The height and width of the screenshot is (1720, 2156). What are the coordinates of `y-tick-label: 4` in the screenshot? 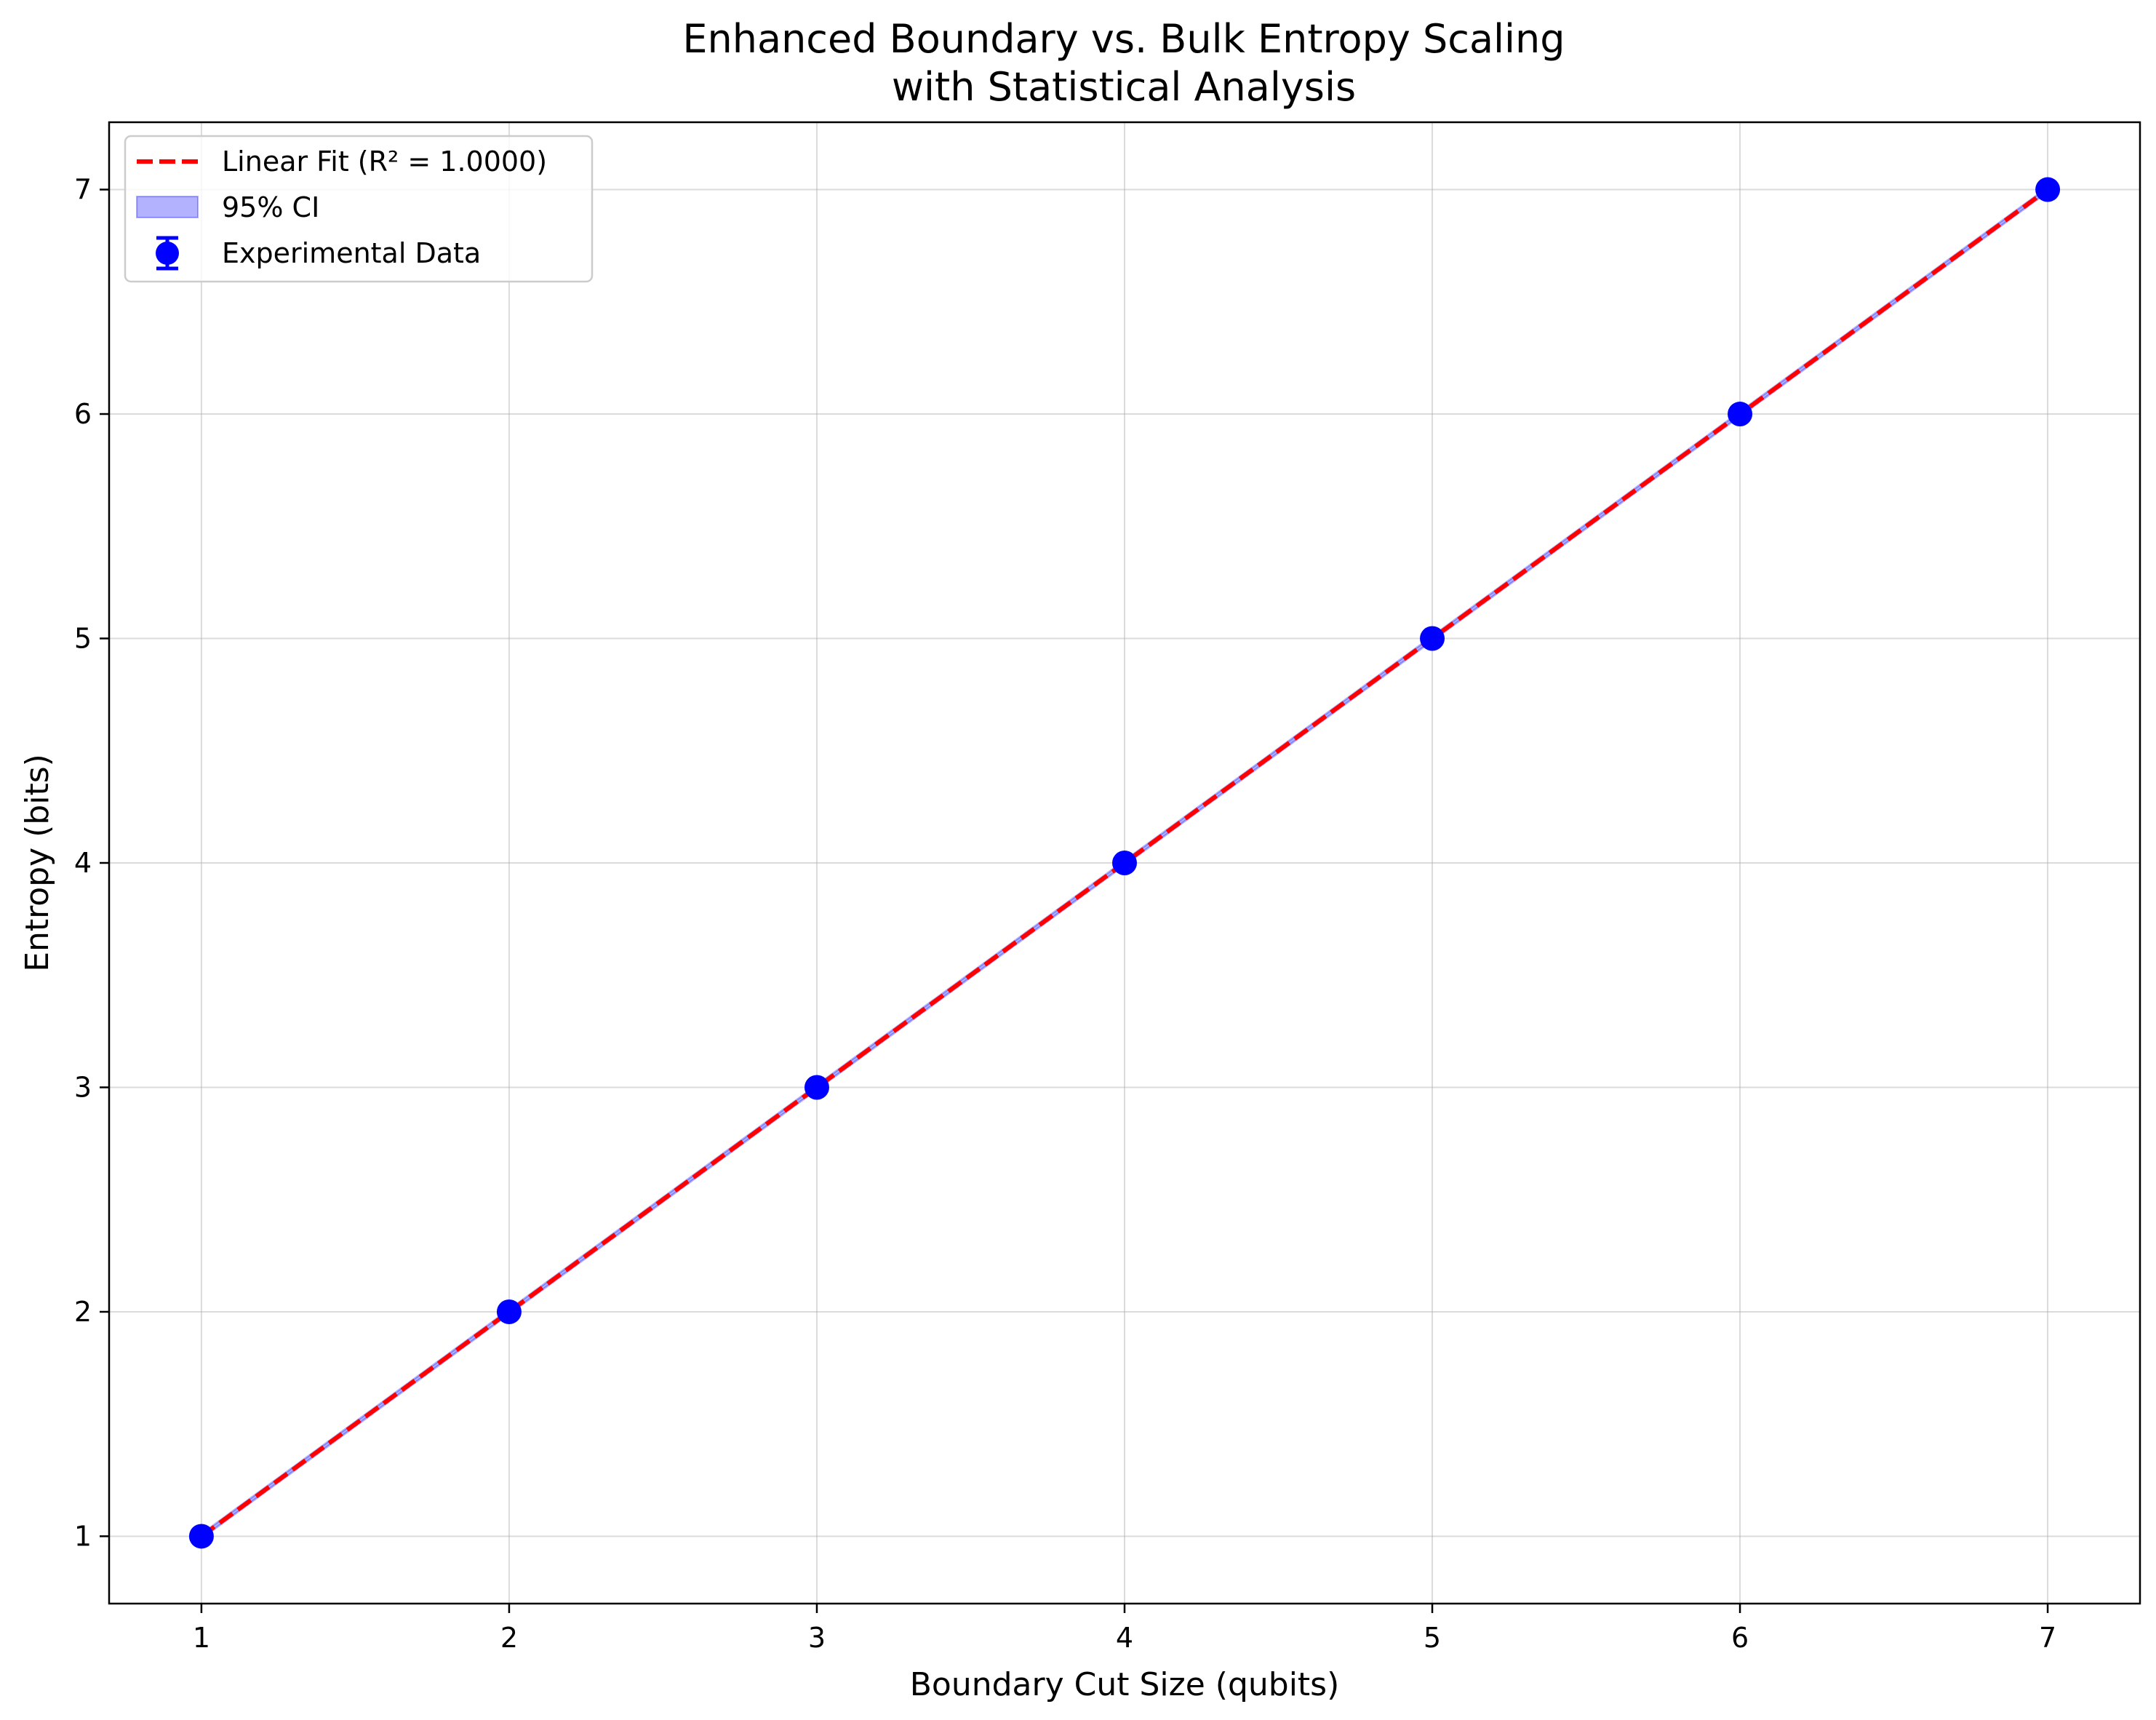 It's located at (83, 863).